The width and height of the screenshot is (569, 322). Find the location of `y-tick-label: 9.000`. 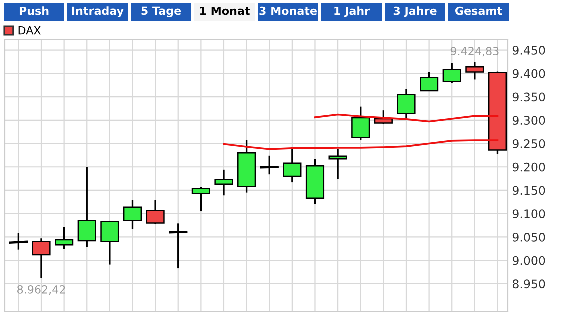

y-tick-label: 9.000 is located at coordinates (529, 261).